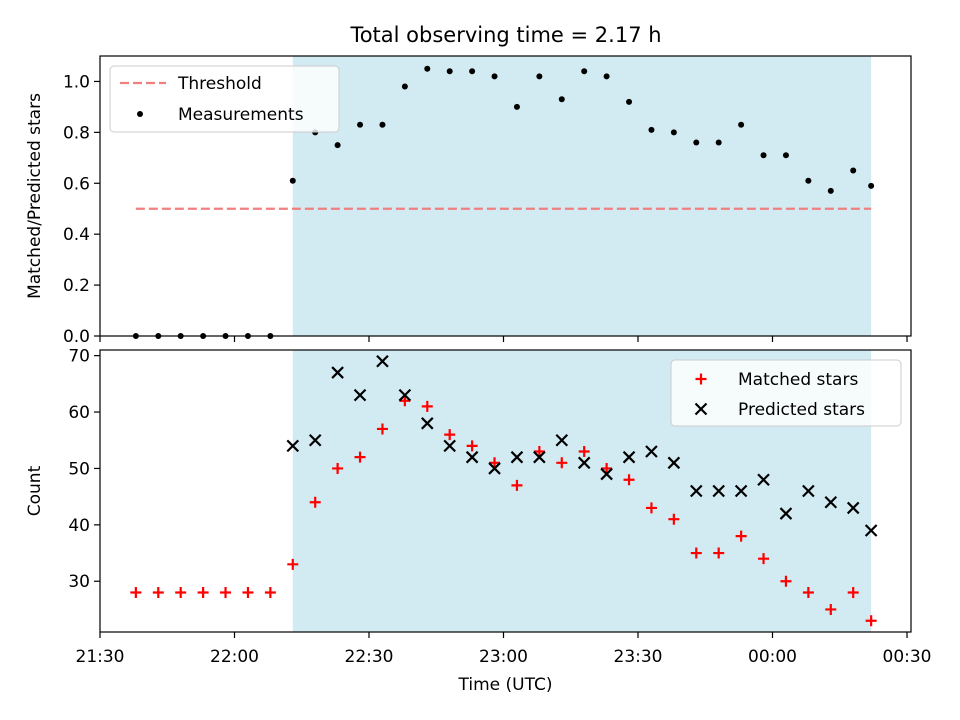 This screenshot has width=960, height=720. What do you see at coordinates (76, 133) in the screenshot?
I see `y-tick-label: 0.8` at bounding box center [76, 133].